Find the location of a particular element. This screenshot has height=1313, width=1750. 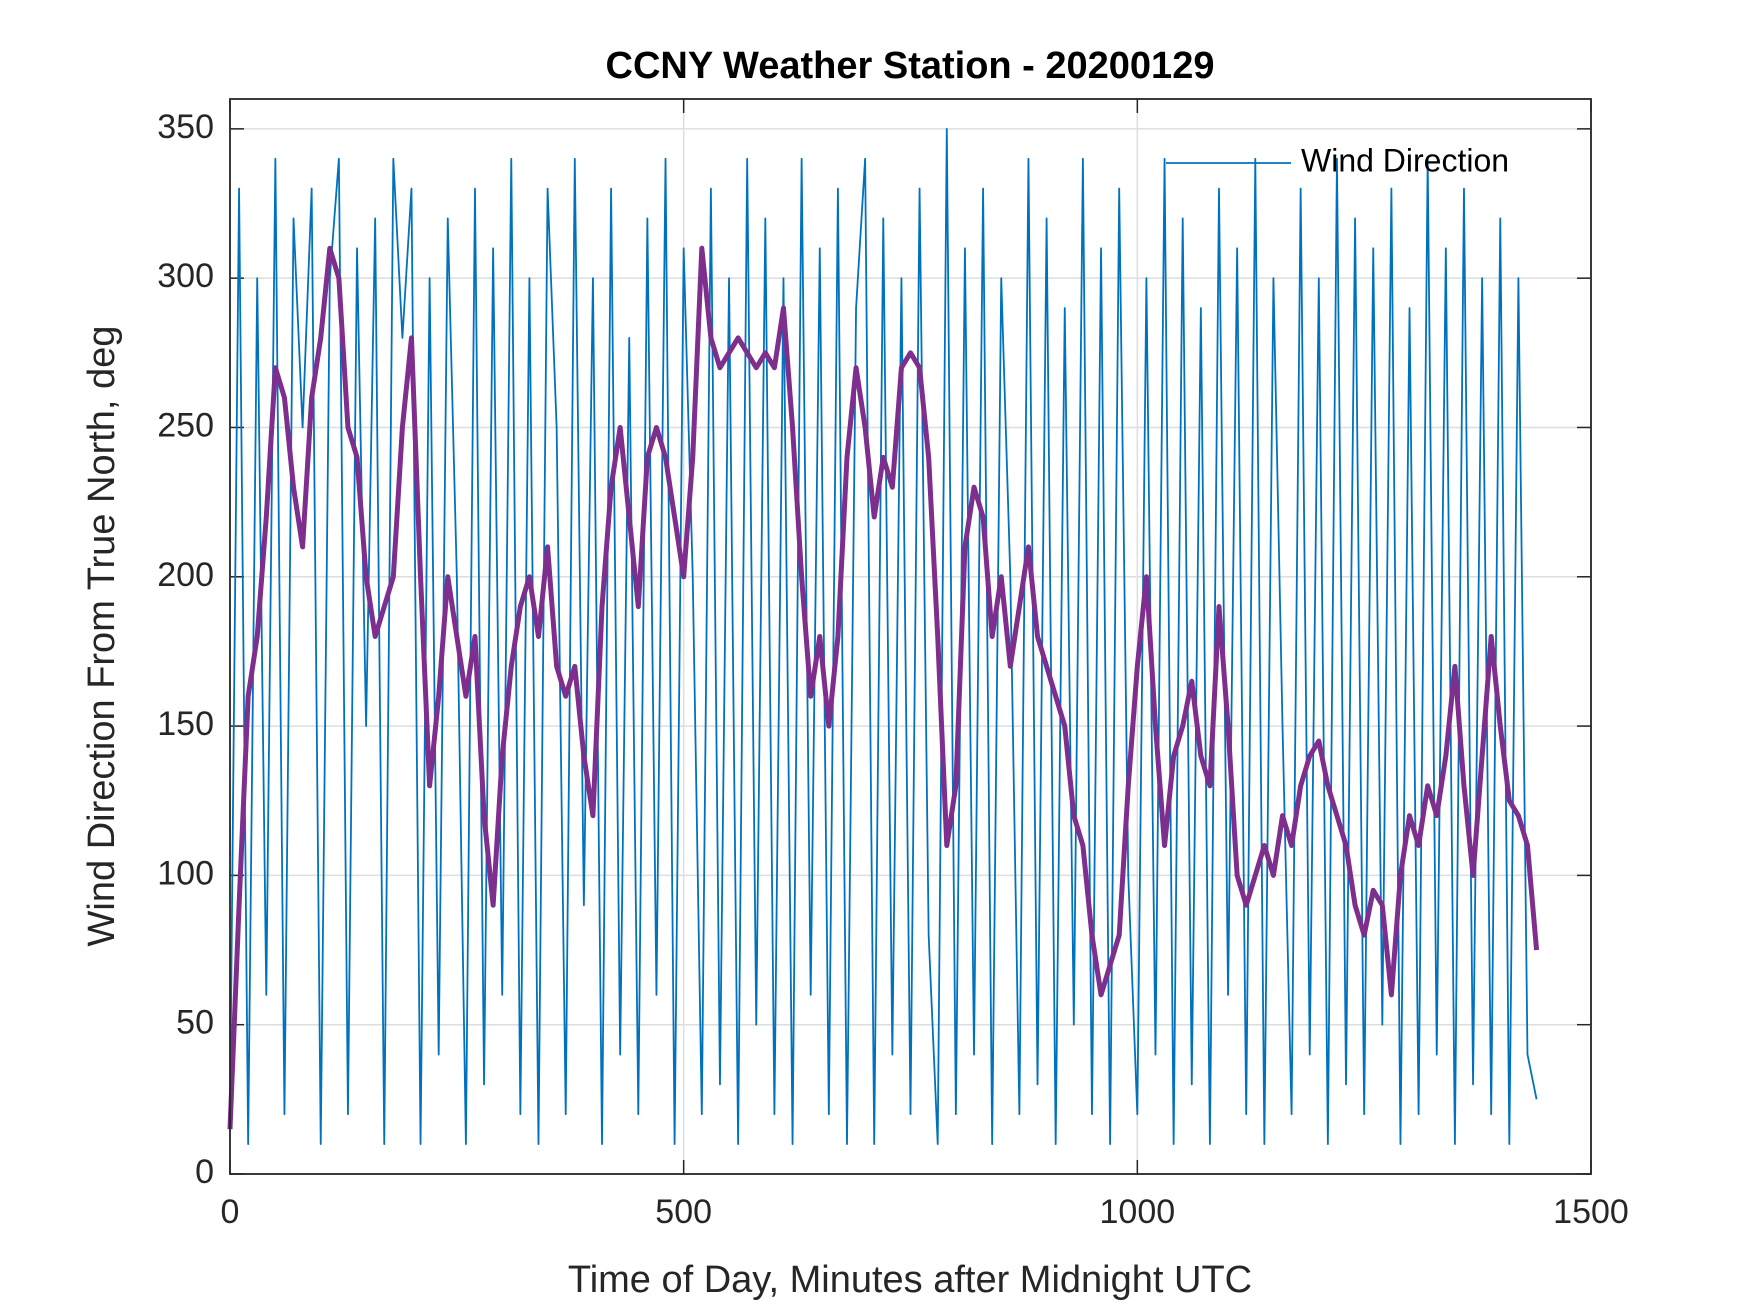

x-tick-label: 1500 is located at coordinates (1591, 1212).